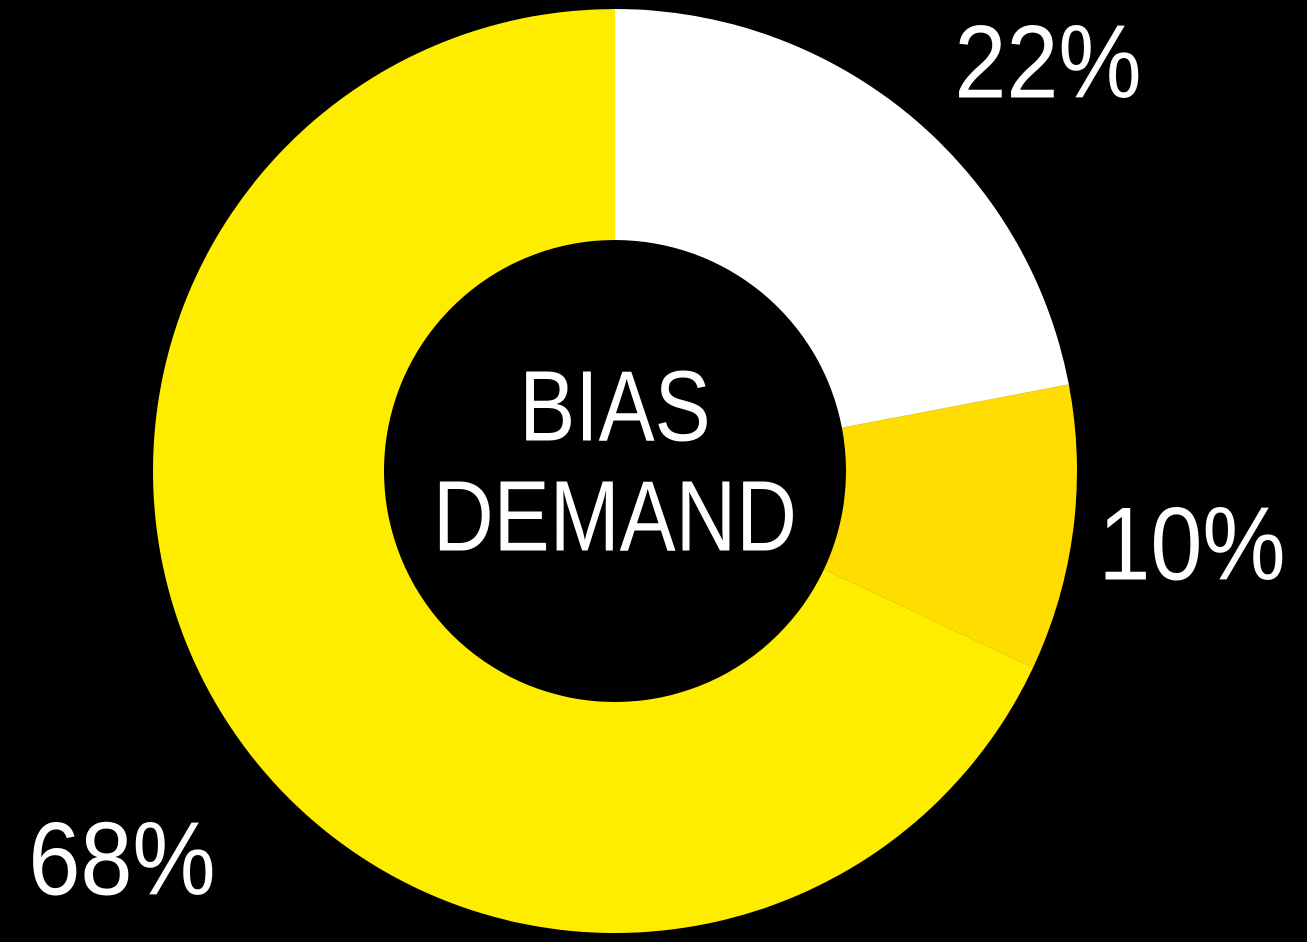  What do you see at coordinates (1191, 543) in the screenshot?
I see `slice-label: 10%` at bounding box center [1191, 543].